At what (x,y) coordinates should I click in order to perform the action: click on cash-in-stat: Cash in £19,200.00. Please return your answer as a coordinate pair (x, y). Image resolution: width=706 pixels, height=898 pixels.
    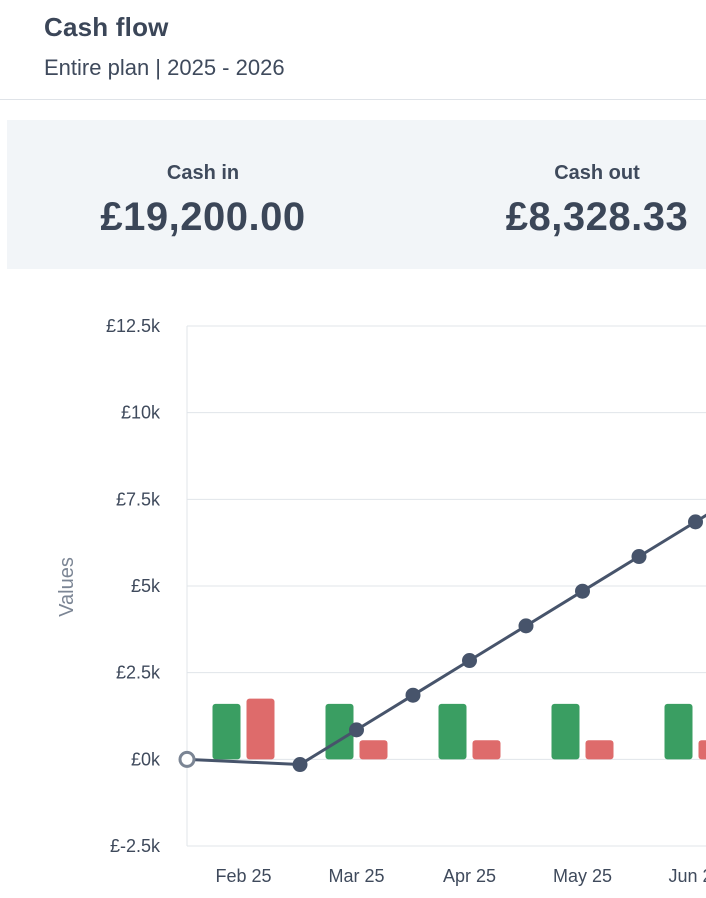
    Looking at the image, I should click on (203, 180).